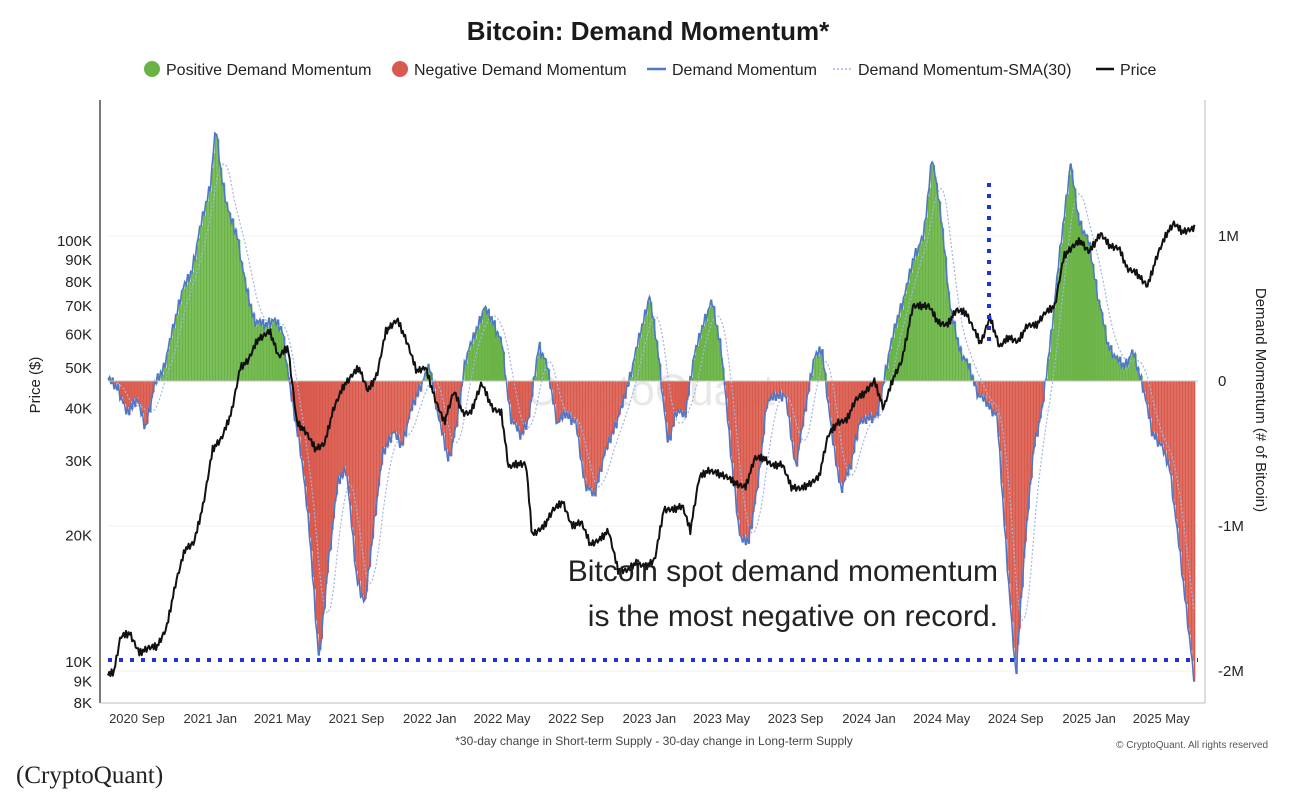 This screenshot has height=807, width=1292. I want to click on left-tick-label: 100K, so click(74, 241).